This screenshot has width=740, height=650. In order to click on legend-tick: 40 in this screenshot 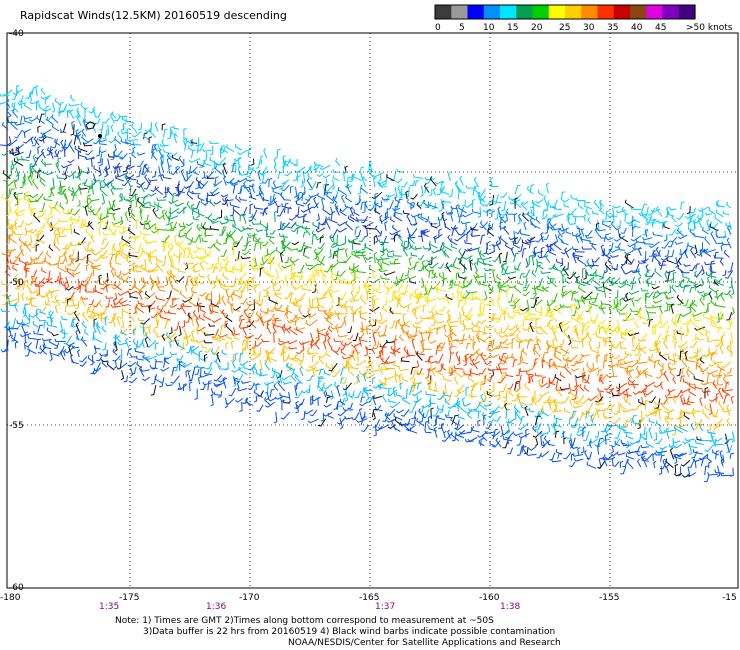, I will do `click(637, 28)`.